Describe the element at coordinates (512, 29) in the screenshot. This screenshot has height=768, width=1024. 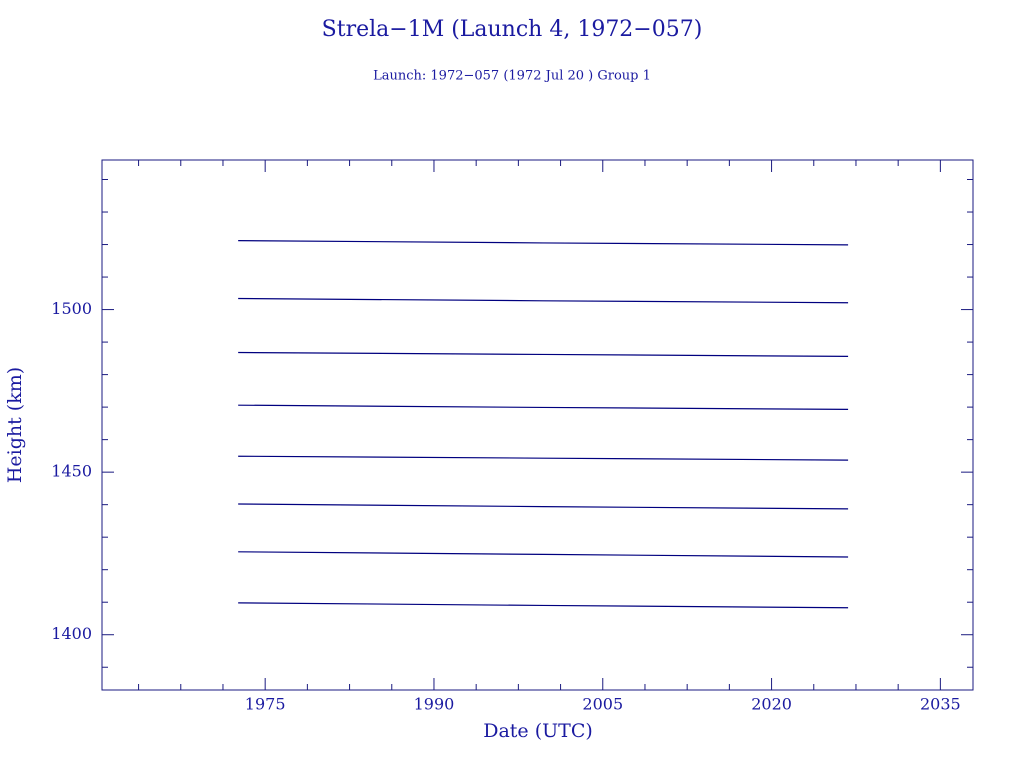
I see `chart-title: Strela−1M (Launch 4, 1972−057)` at that location.